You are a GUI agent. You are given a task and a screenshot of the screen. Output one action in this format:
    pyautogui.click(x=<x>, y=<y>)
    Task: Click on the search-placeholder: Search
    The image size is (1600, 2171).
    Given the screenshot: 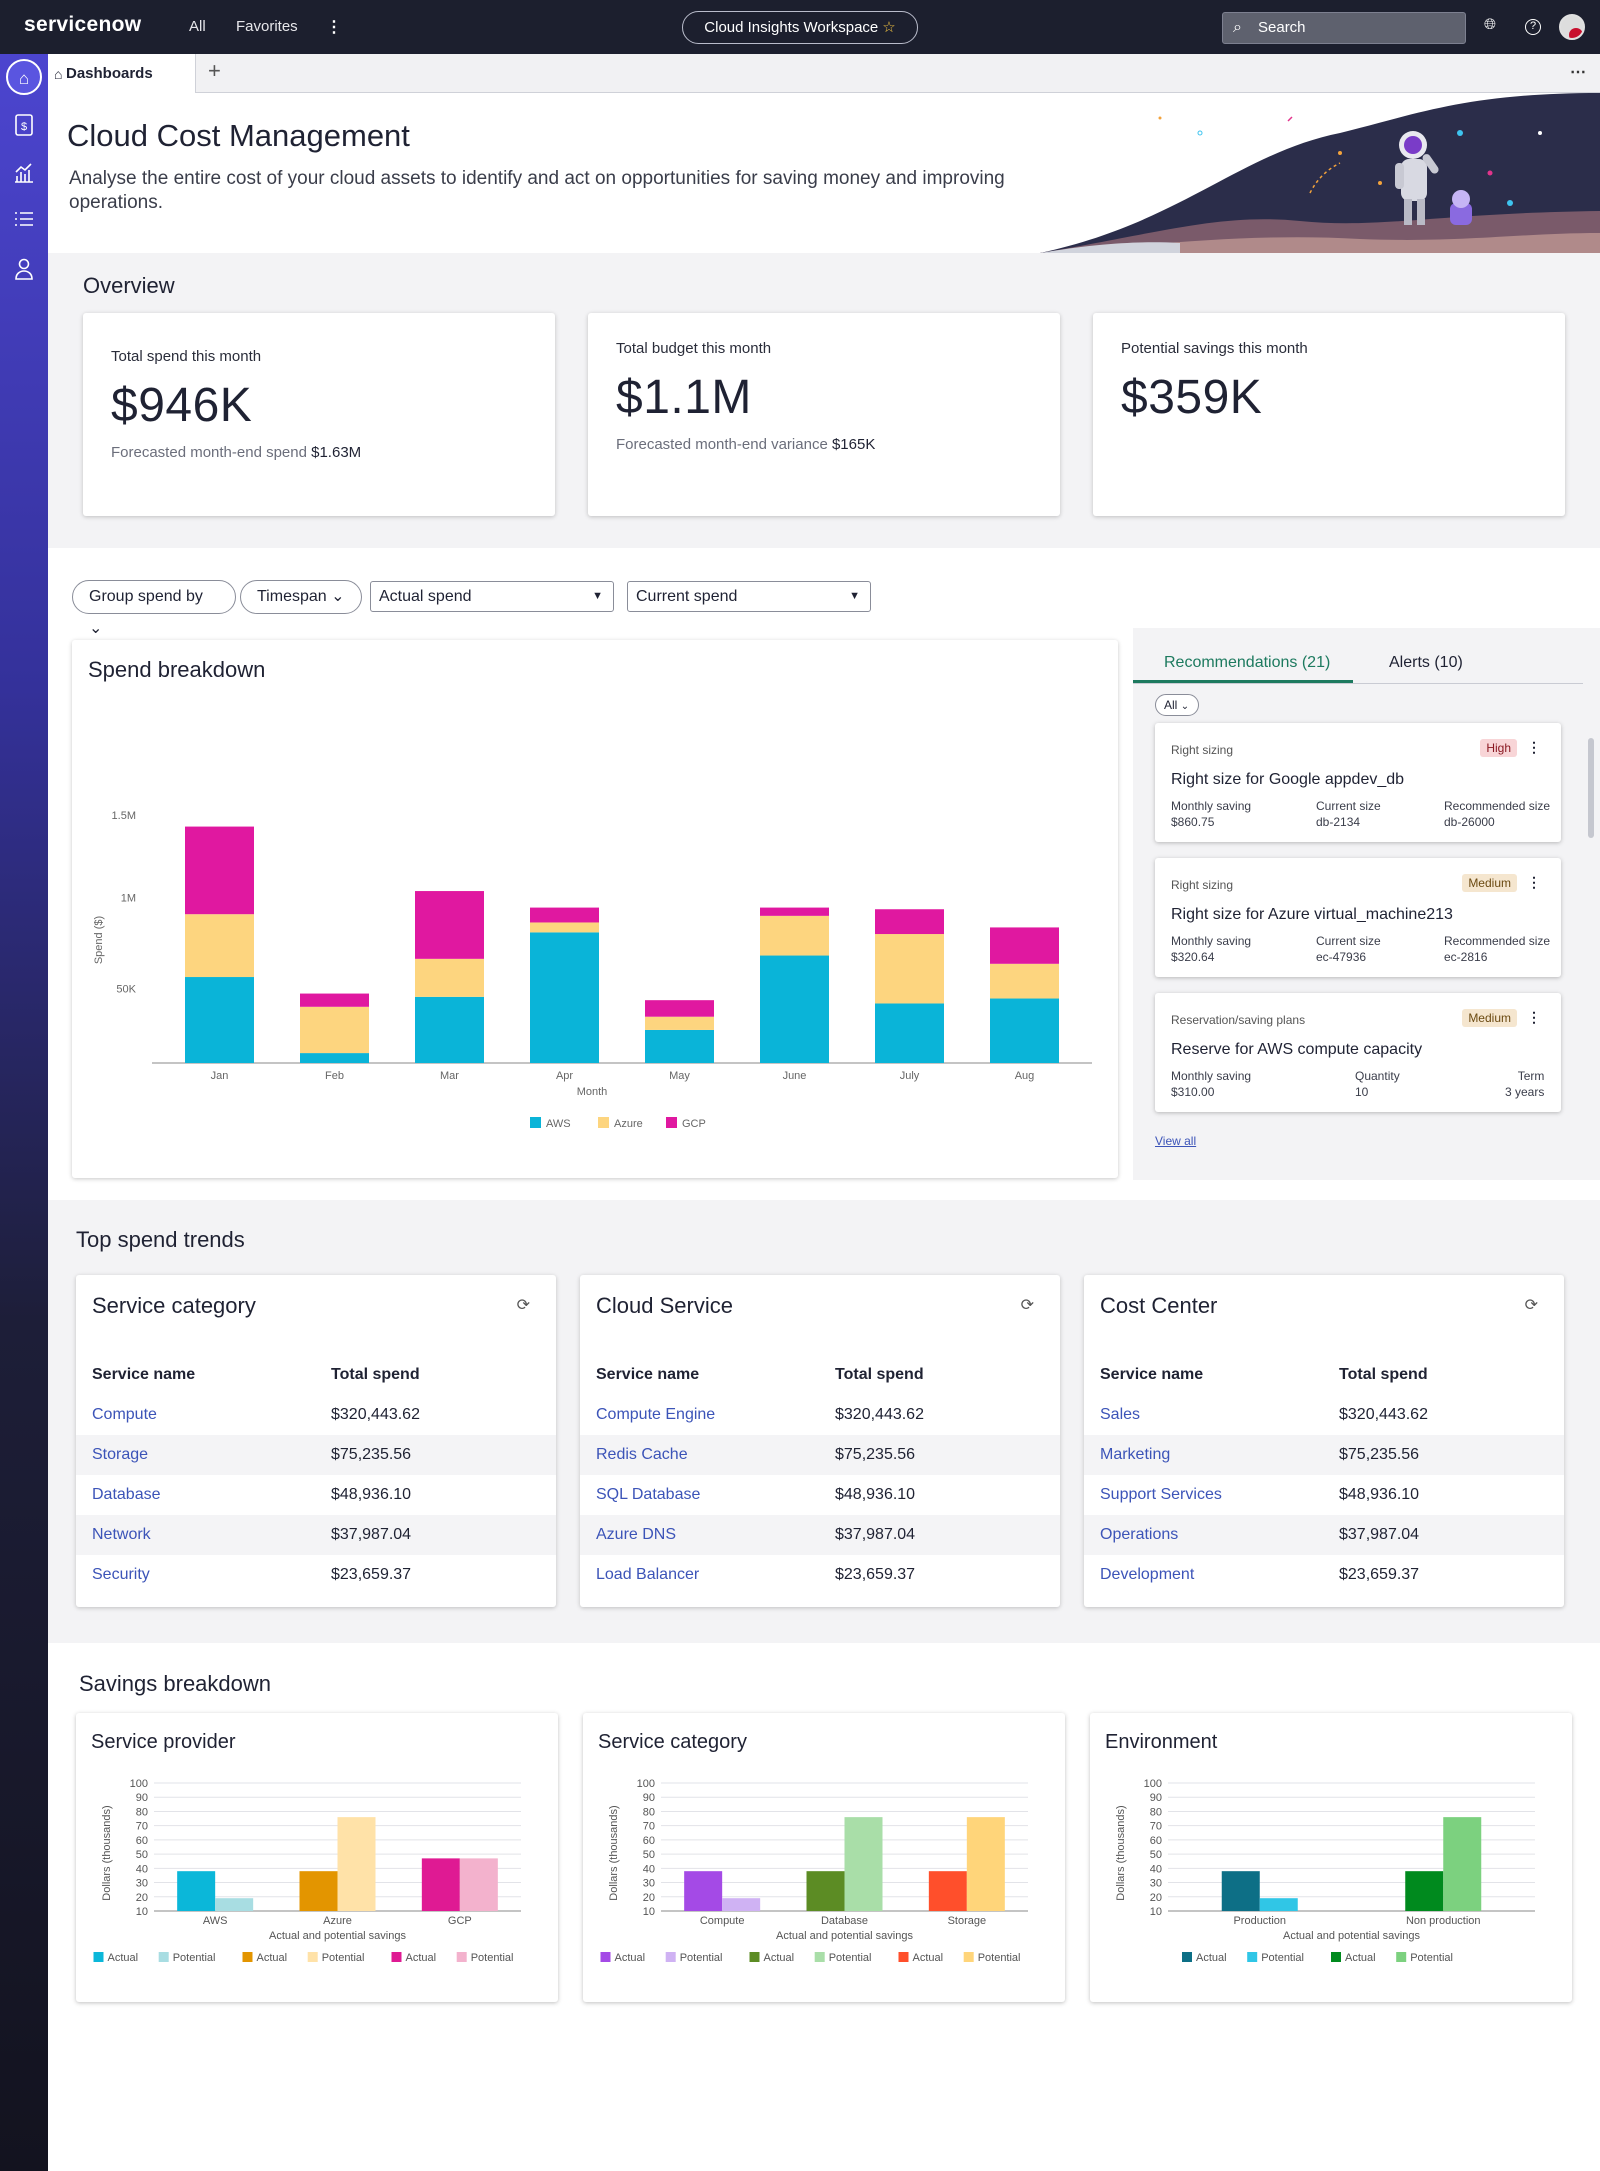 What is the action you would take?
    pyautogui.click(x=1282, y=27)
    